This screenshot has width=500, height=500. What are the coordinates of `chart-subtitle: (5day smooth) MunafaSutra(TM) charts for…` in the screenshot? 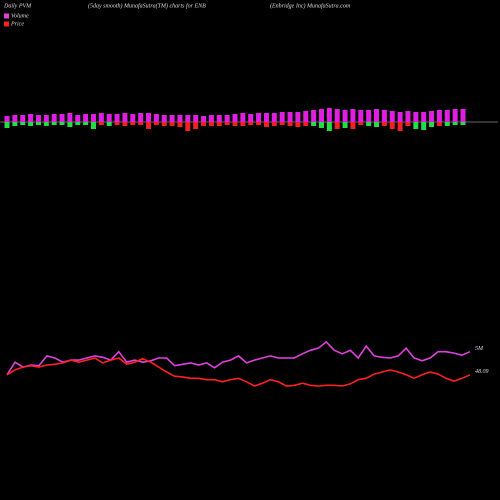 It's located at (147, 5).